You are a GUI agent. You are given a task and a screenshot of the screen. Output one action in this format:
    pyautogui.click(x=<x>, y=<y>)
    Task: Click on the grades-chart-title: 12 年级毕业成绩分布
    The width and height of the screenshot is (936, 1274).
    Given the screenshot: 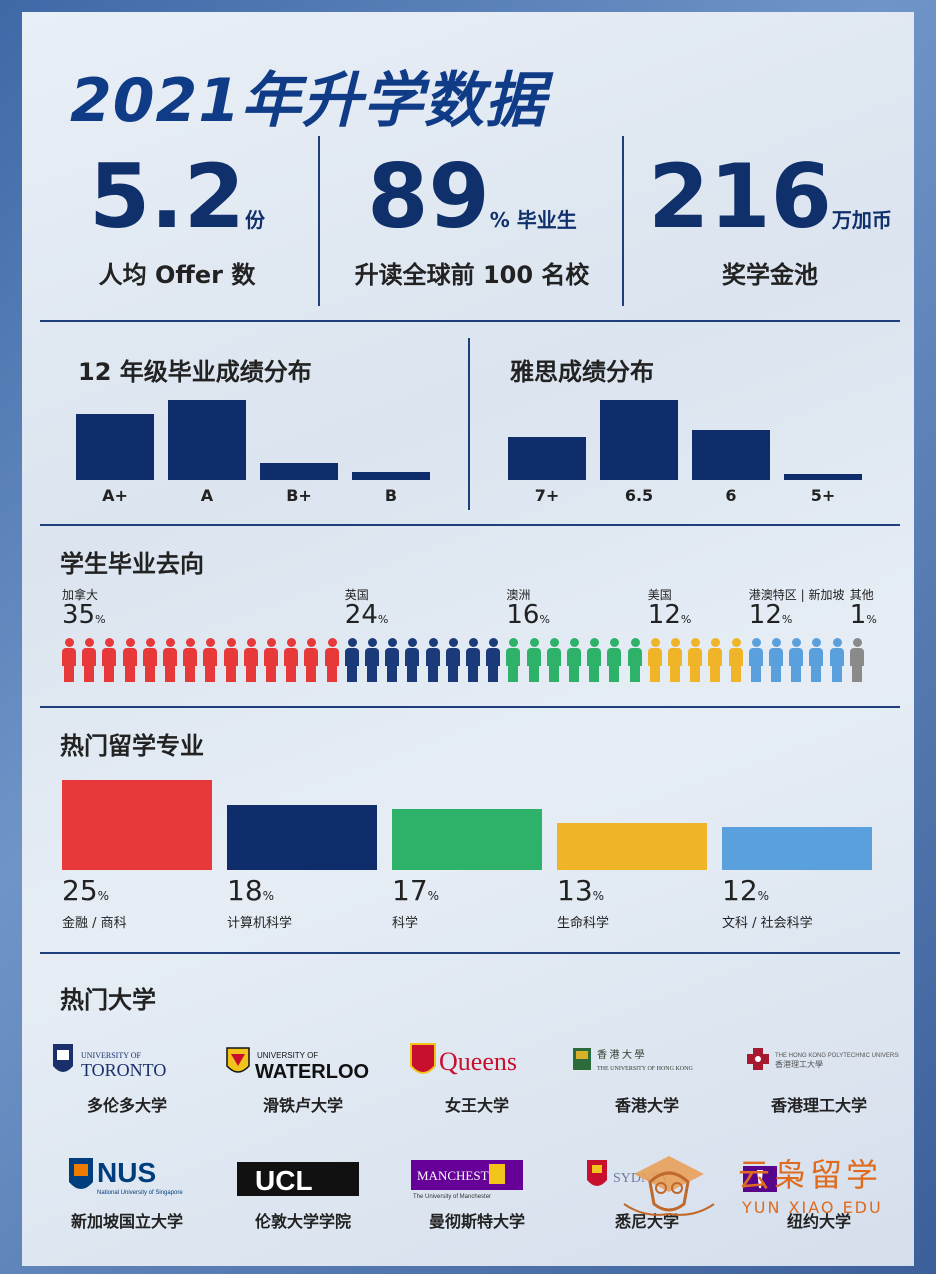 What is the action you would take?
    pyautogui.click(x=195, y=372)
    